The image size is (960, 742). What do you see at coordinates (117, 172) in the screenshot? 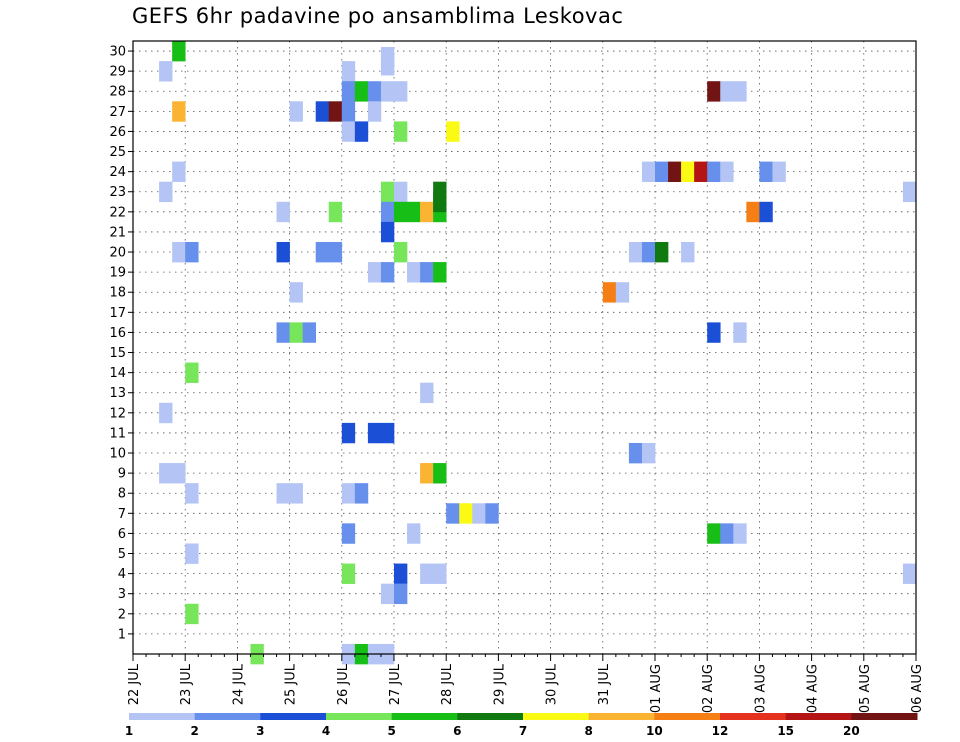
I see `y-tick-label: 24` at bounding box center [117, 172].